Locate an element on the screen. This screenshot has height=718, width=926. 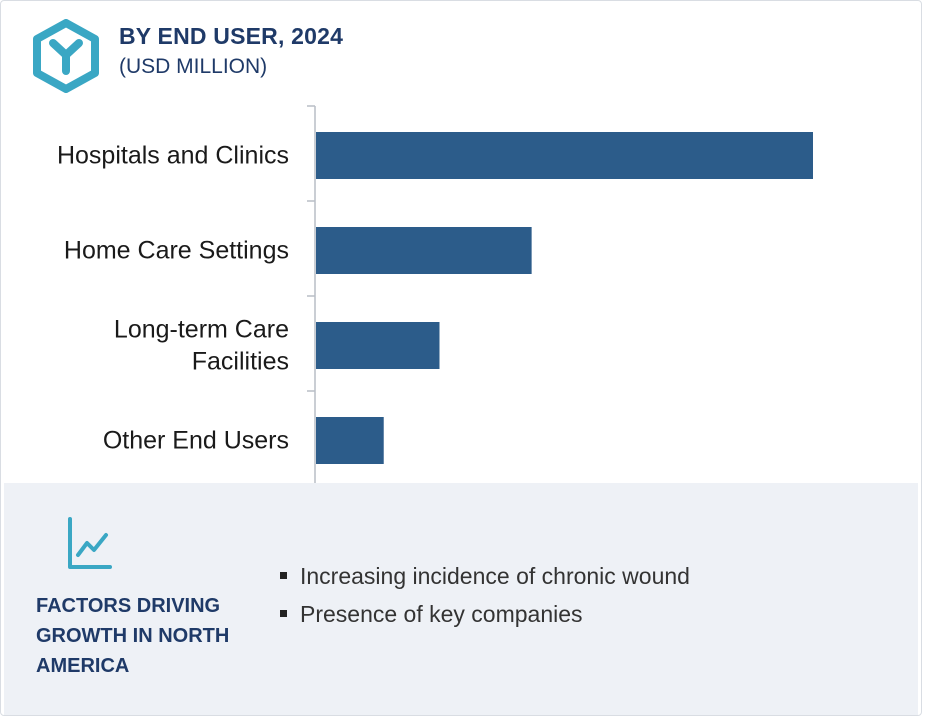
factor-text: Presence of key companies is located at coordinates (441, 614).